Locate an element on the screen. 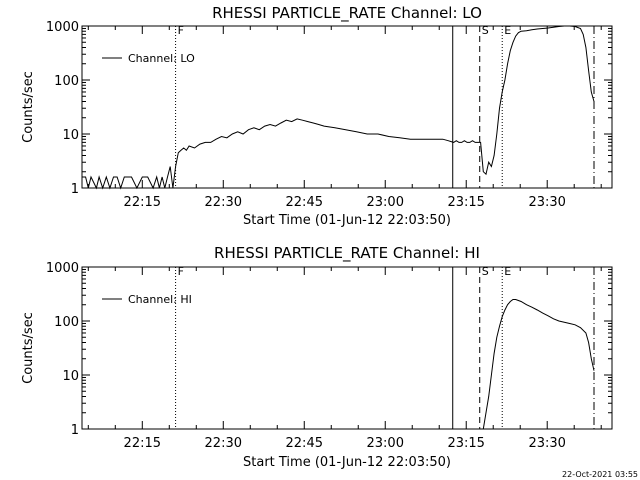 The width and height of the screenshot is (640, 480). data-series-line is located at coordinates (538, 364).